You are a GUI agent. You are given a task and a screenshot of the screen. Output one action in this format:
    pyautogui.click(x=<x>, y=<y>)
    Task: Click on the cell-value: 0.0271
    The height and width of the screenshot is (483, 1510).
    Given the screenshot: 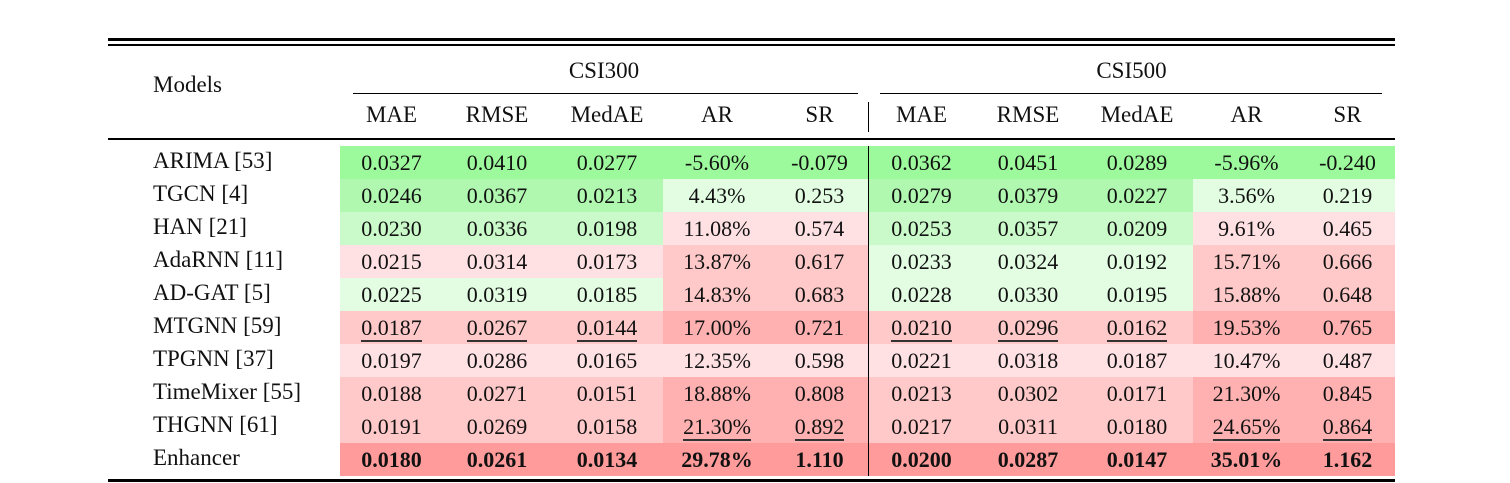 What is the action you would take?
    pyautogui.click(x=497, y=393)
    